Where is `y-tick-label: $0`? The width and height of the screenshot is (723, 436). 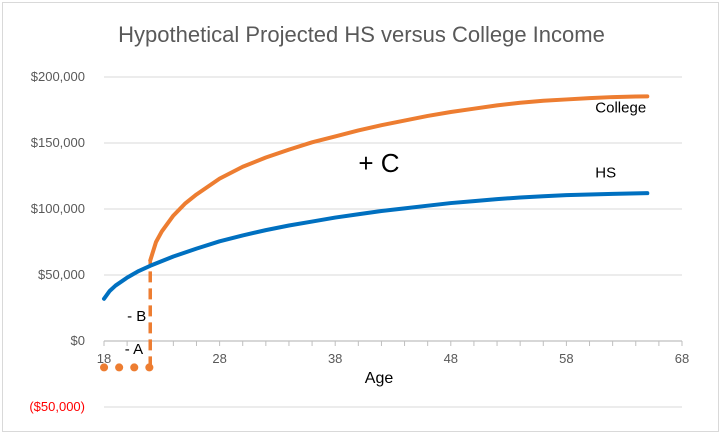 y-tick-label: $0 is located at coordinates (78, 340).